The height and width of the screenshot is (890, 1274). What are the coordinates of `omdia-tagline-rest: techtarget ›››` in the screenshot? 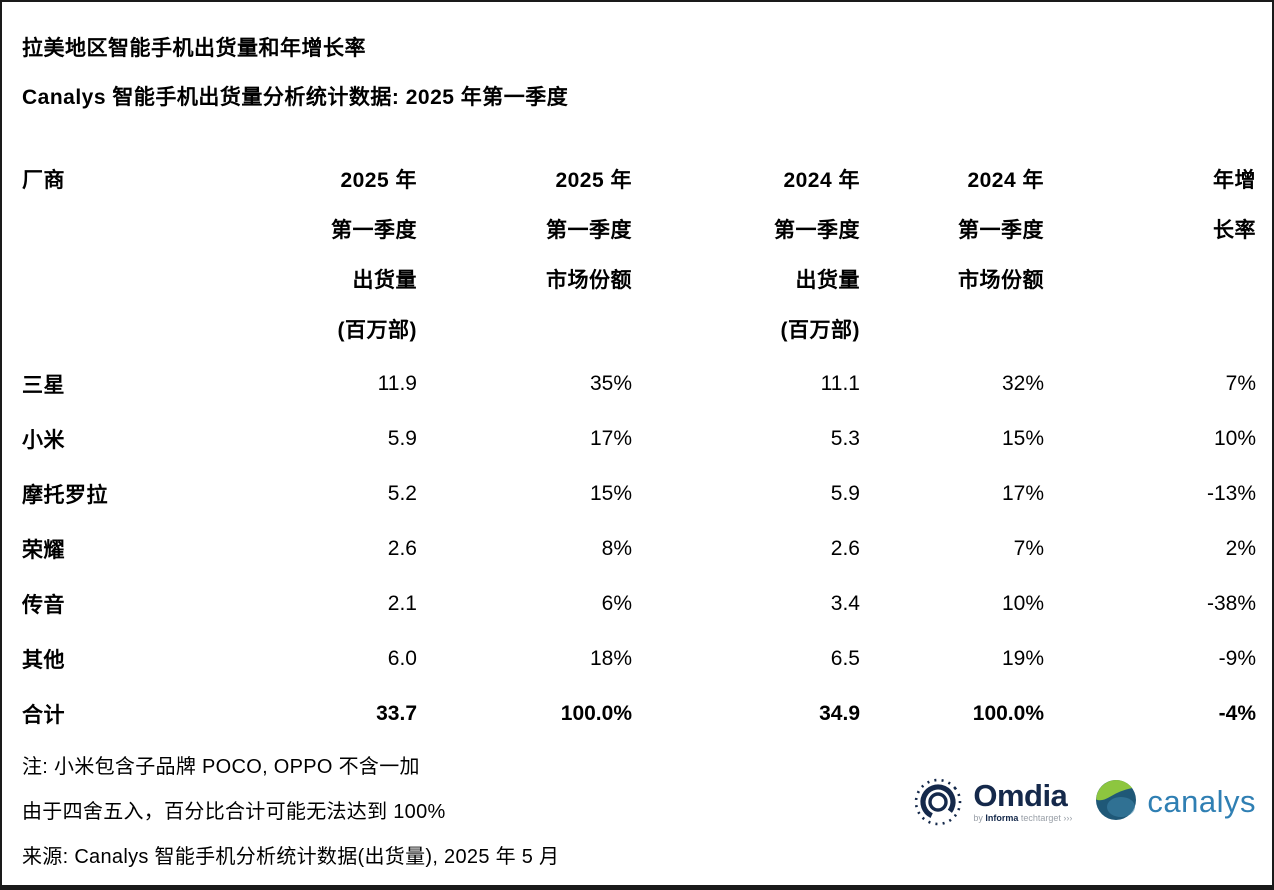 It's located at (1045, 818).